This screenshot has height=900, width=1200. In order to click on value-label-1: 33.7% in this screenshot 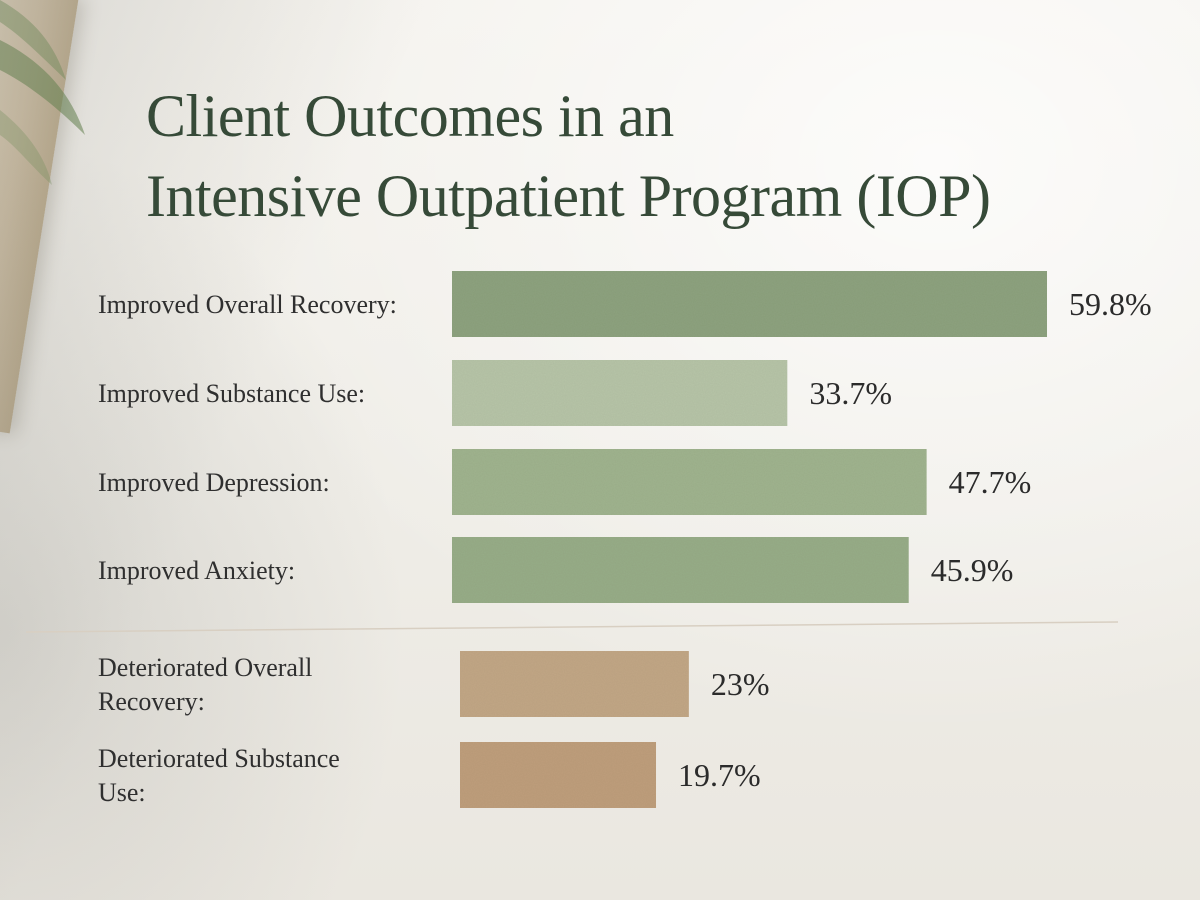, I will do `click(850, 393)`.